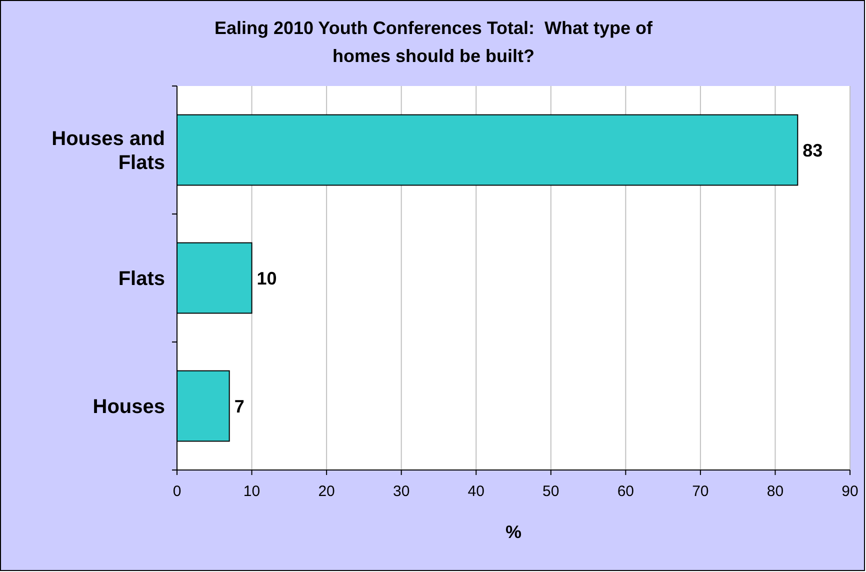  Describe the element at coordinates (239, 406) in the screenshot. I see `data-label: 7` at that location.